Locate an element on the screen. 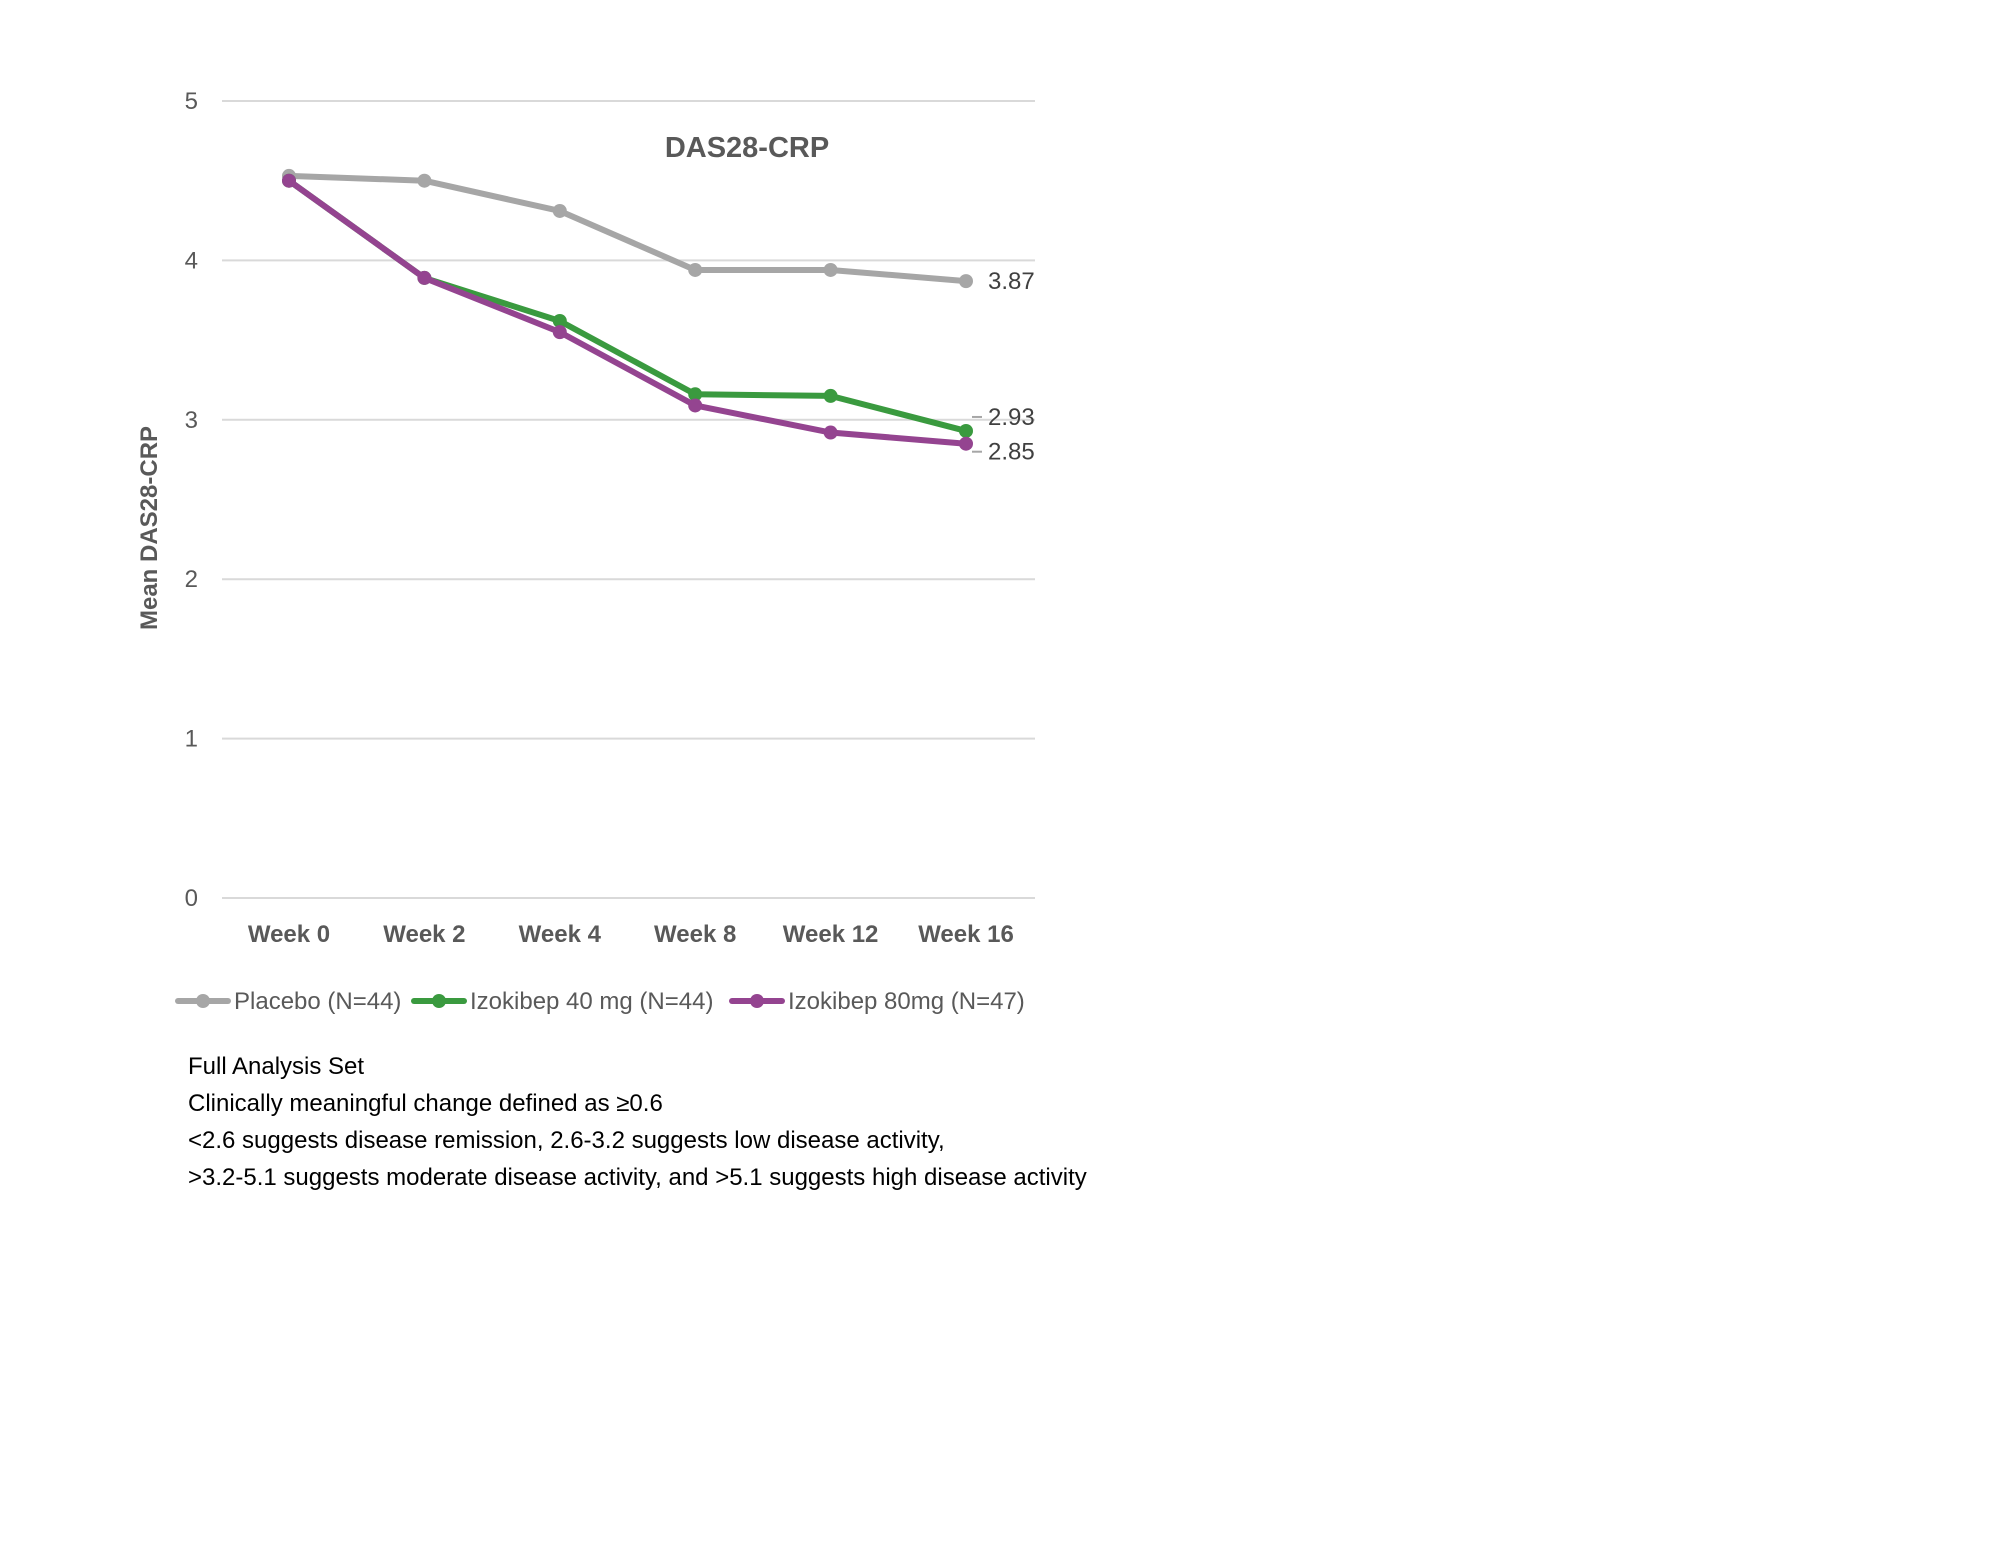 Image resolution: width=2000 pixels, height=1545 pixels. x-tick-label: Week 2 is located at coordinates (424, 934).